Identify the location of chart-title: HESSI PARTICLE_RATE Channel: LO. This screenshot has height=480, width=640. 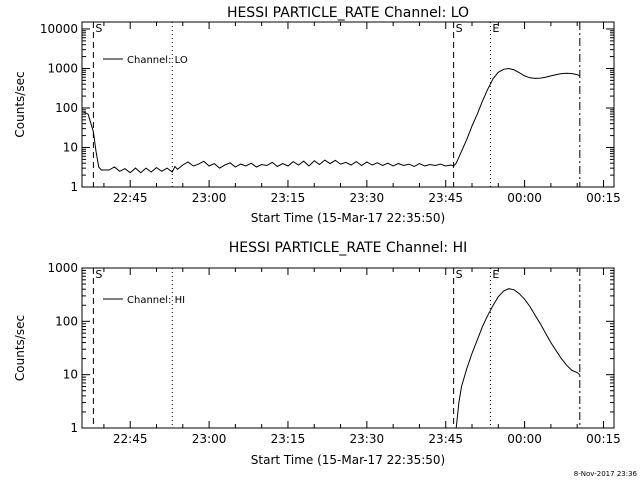
(348, 13).